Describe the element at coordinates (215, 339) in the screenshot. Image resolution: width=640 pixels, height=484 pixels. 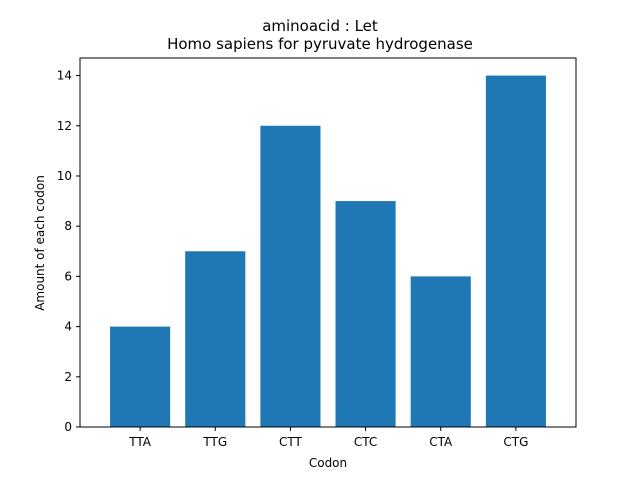
I see `bar-ttg` at that location.